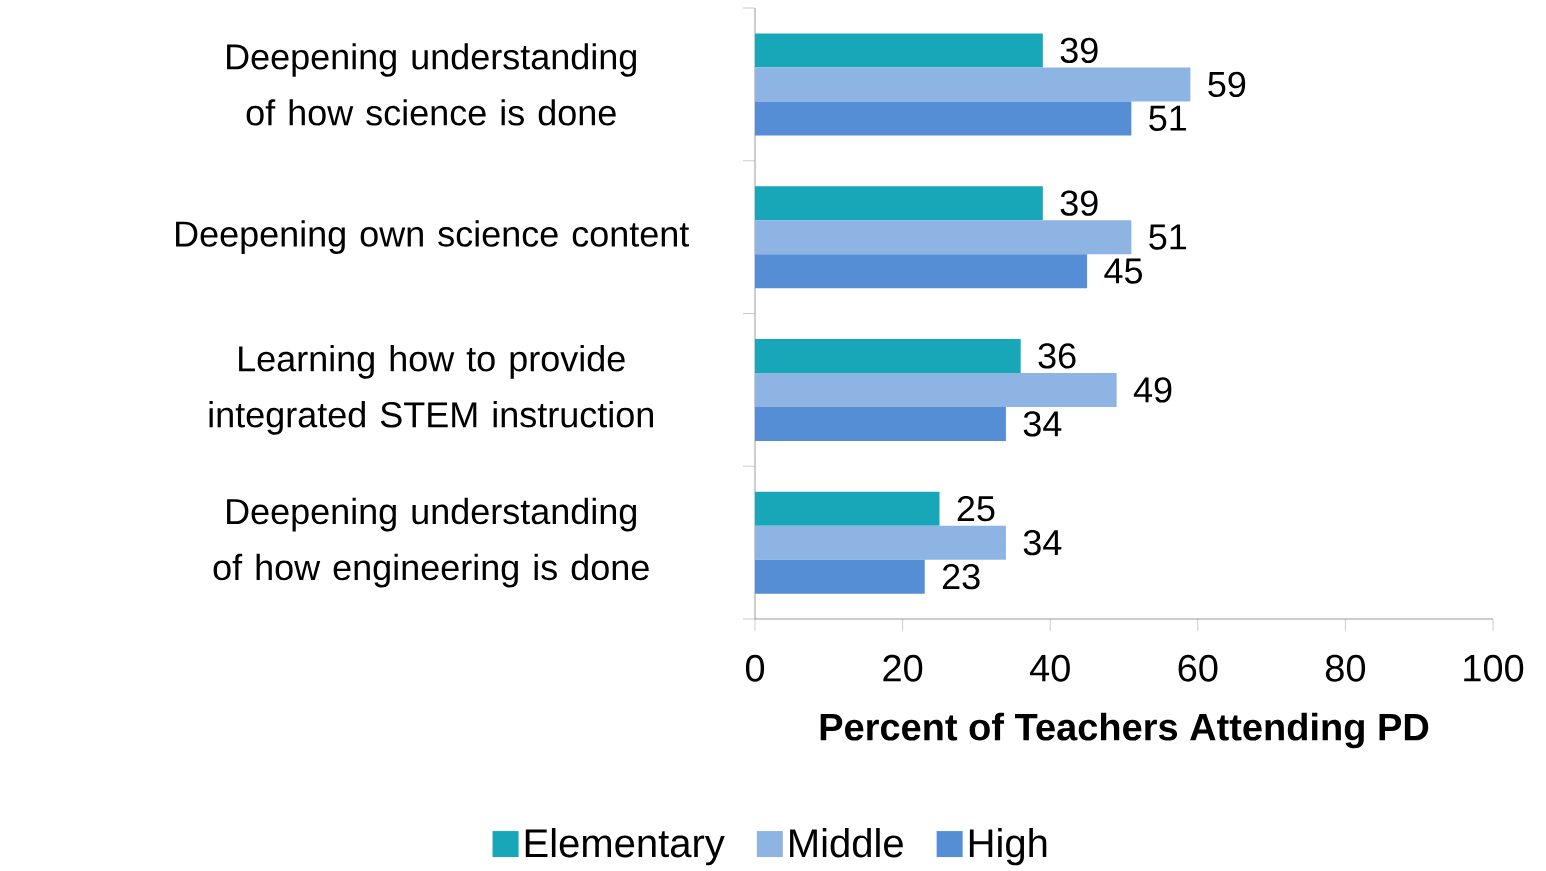 The height and width of the screenshot is (871, 1546). I want to click on legend-label: High, so click(1008, 847).